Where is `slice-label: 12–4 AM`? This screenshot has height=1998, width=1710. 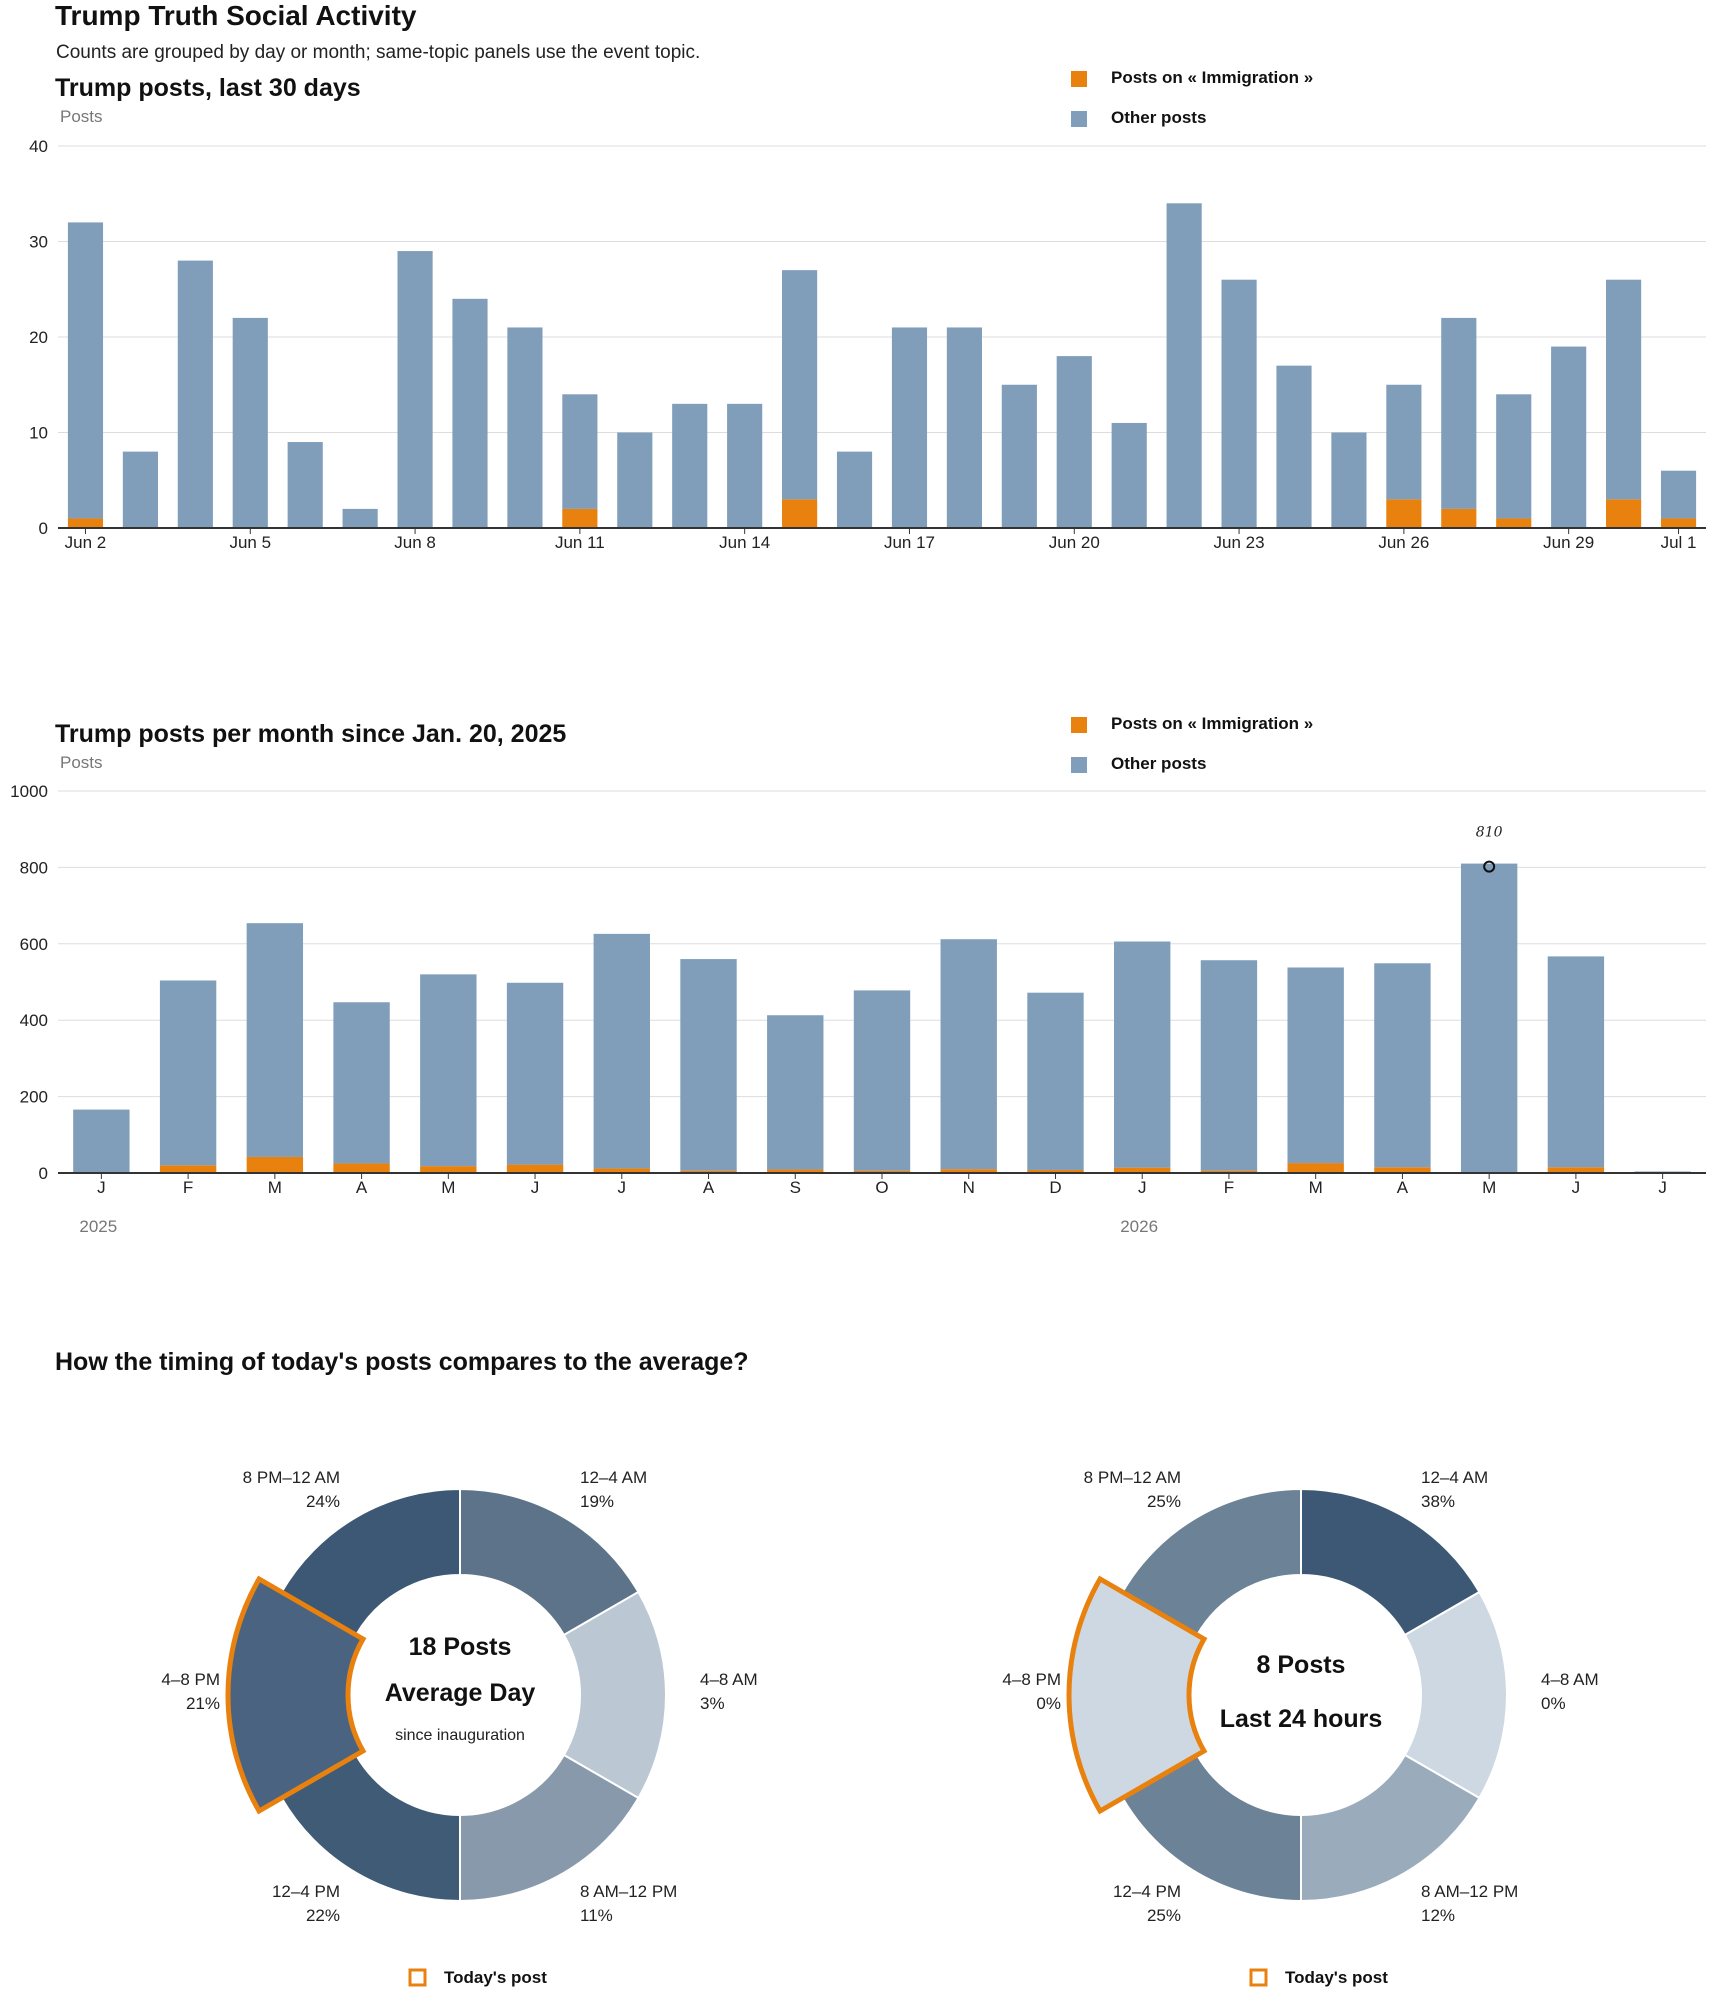 slice-label: 12–4 AM is located at coordinates (613, 1477).